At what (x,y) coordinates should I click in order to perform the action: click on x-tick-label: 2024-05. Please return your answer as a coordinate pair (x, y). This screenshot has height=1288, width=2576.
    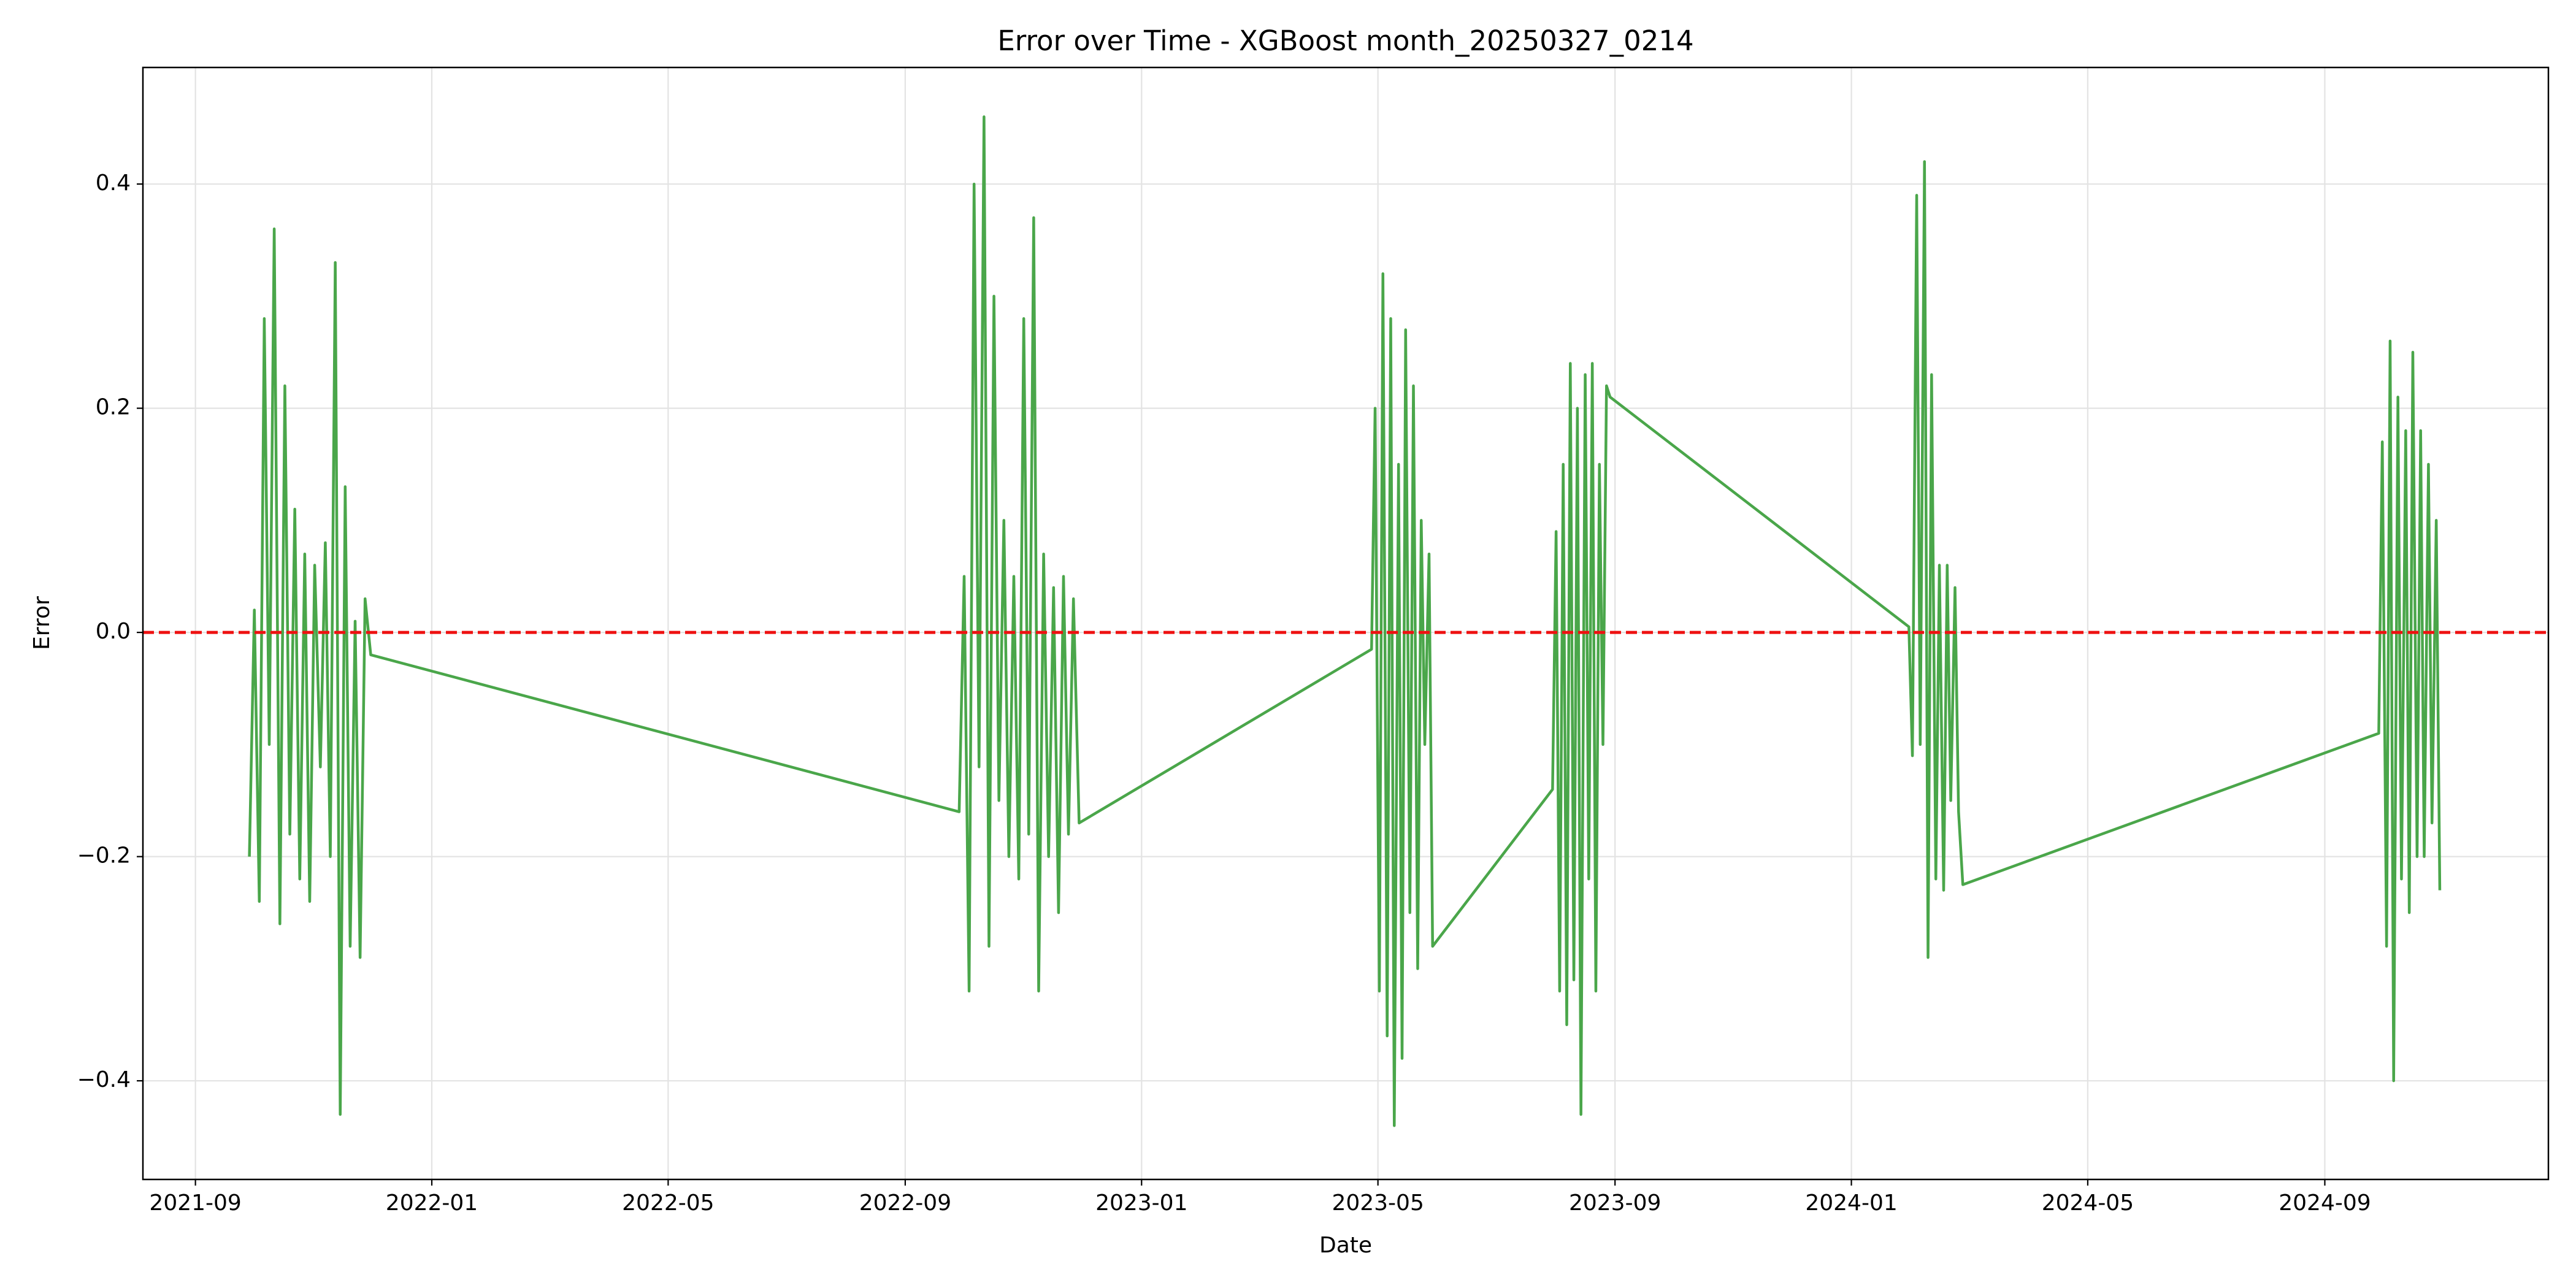
    Looking at the image, I should click on (2088, 1203).